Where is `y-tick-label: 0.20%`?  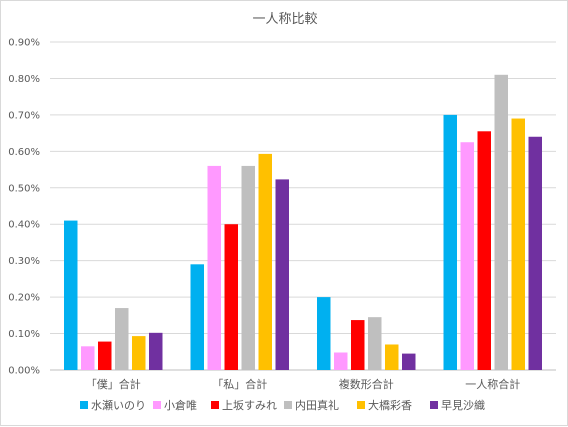 y-tick-label: 0.20% is located at coordinates (24, 298).